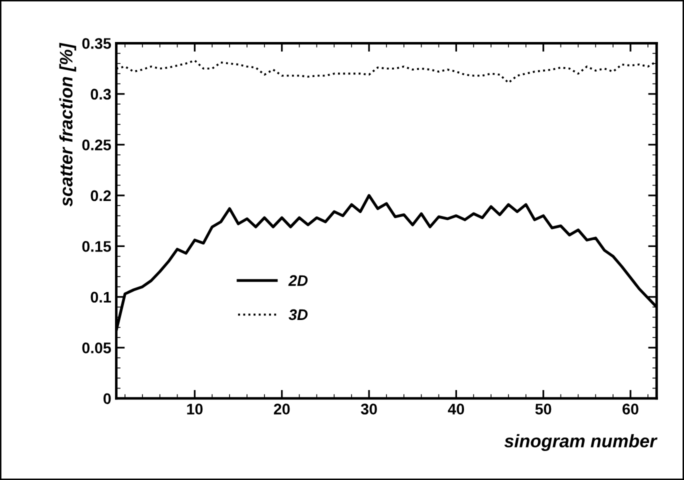 The height and width of the screenshot is (480, 684). Describe the element at coordinates (543, 409) in the screenshot. I see `x-tick-label: 50` at that location.